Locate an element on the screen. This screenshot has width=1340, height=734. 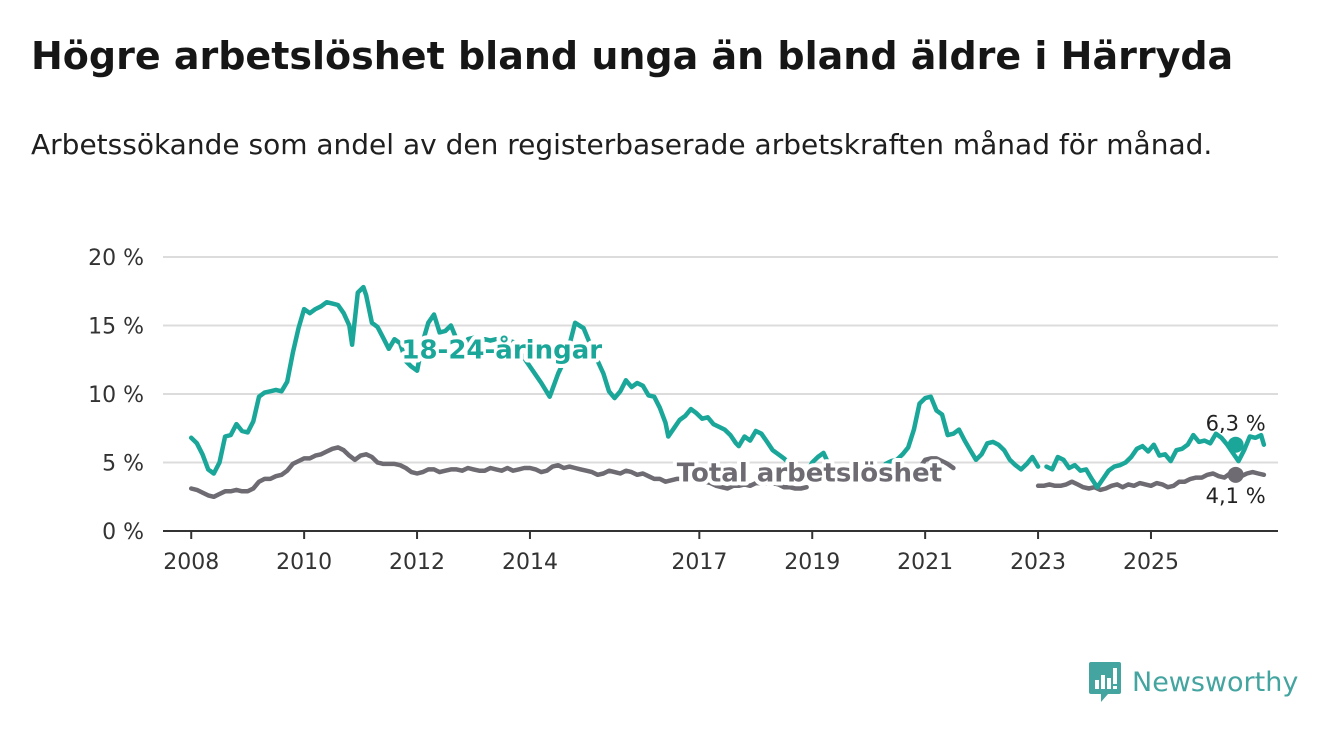
y-tick-label: 20 % is located at coordinates (116, 258).